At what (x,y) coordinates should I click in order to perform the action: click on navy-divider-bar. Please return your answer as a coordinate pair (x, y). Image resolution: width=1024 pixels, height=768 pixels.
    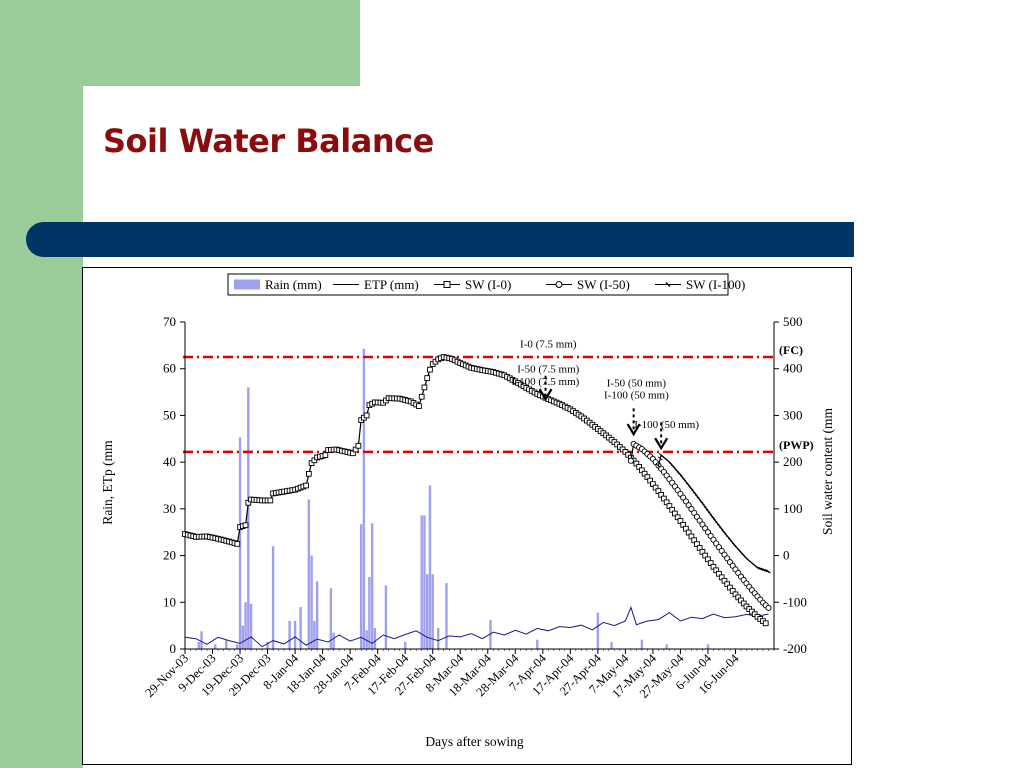
    Looking at the image, I should click on (440, 239).